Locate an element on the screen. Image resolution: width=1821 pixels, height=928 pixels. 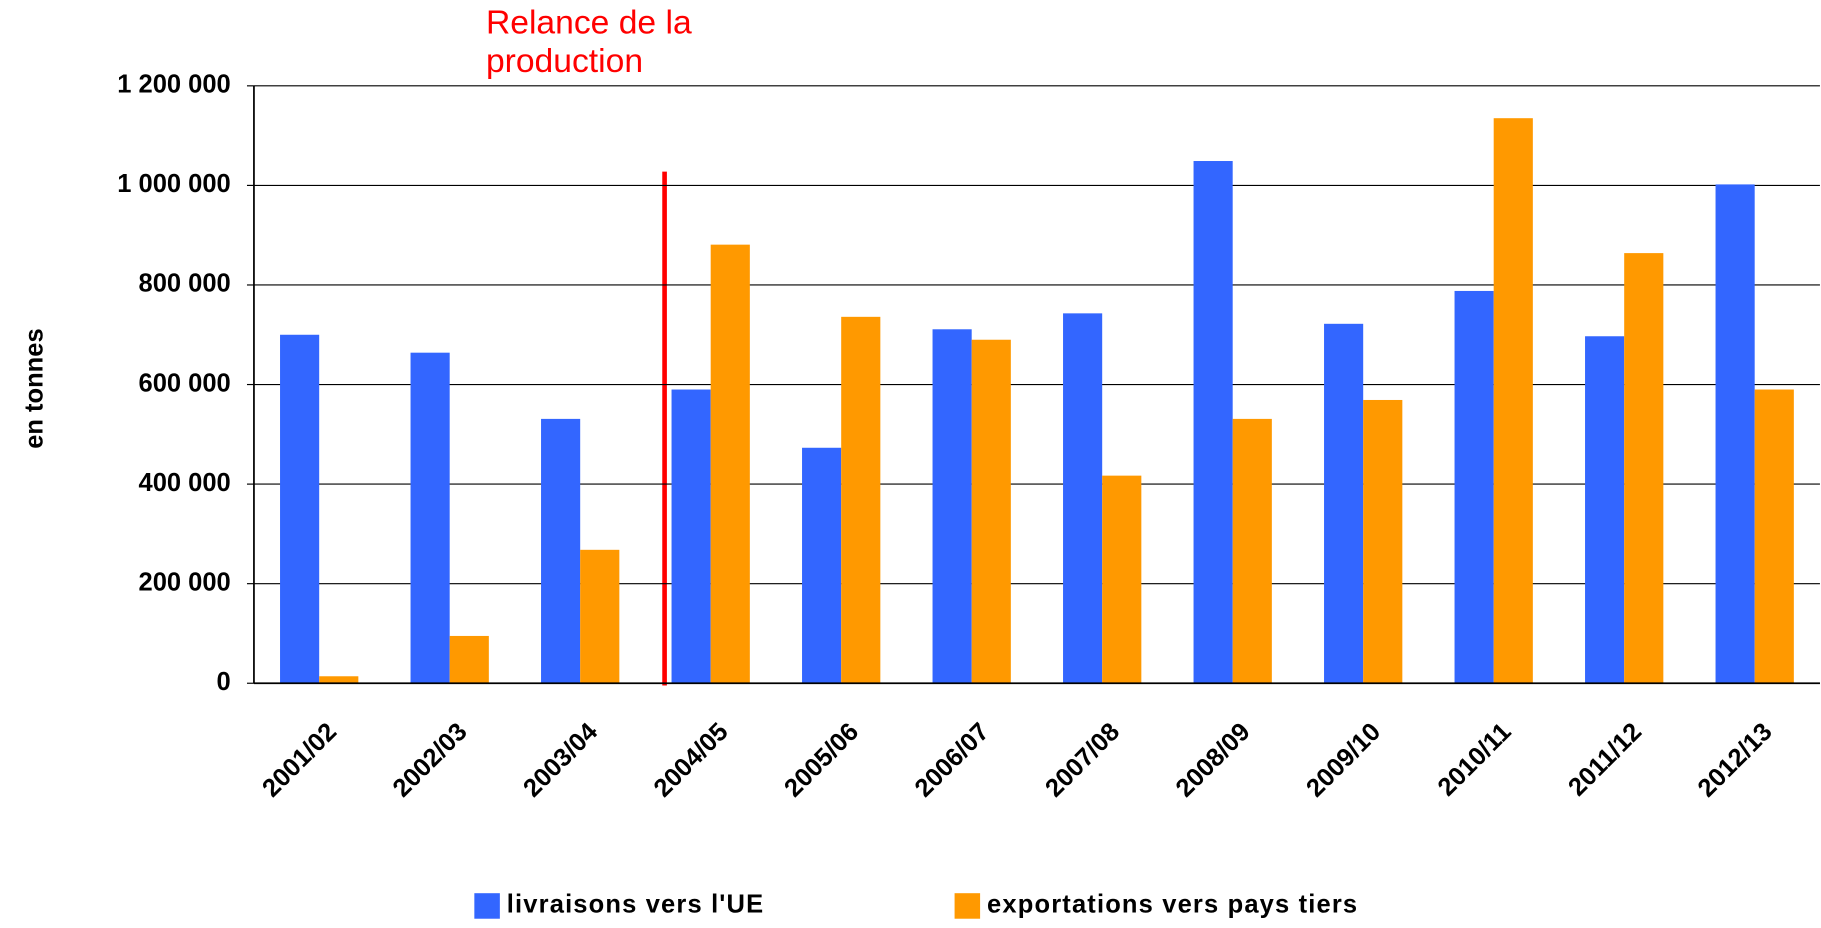
annotation: Relance de la production is located at coordinates (588, 42).